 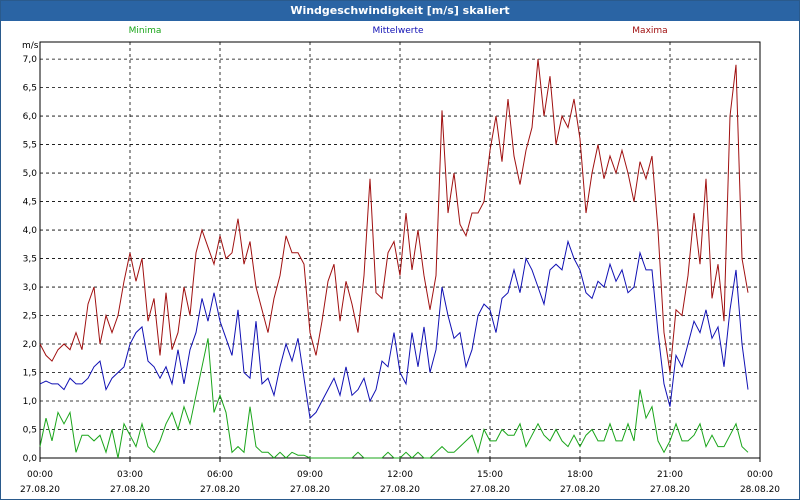 What do you see at coordinates (30, 46) in the screenshot?
I see `y-axis-unit: m/s` at bounding box center [30, 46].